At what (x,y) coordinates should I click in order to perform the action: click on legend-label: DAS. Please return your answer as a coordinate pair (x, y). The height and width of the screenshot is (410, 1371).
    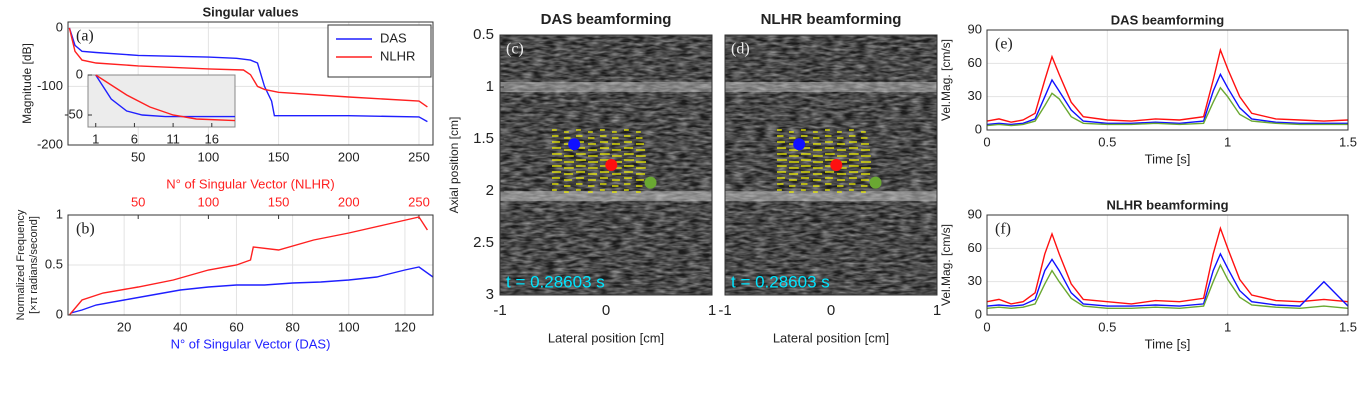
    Looking at the image, I should click on (393, 37).